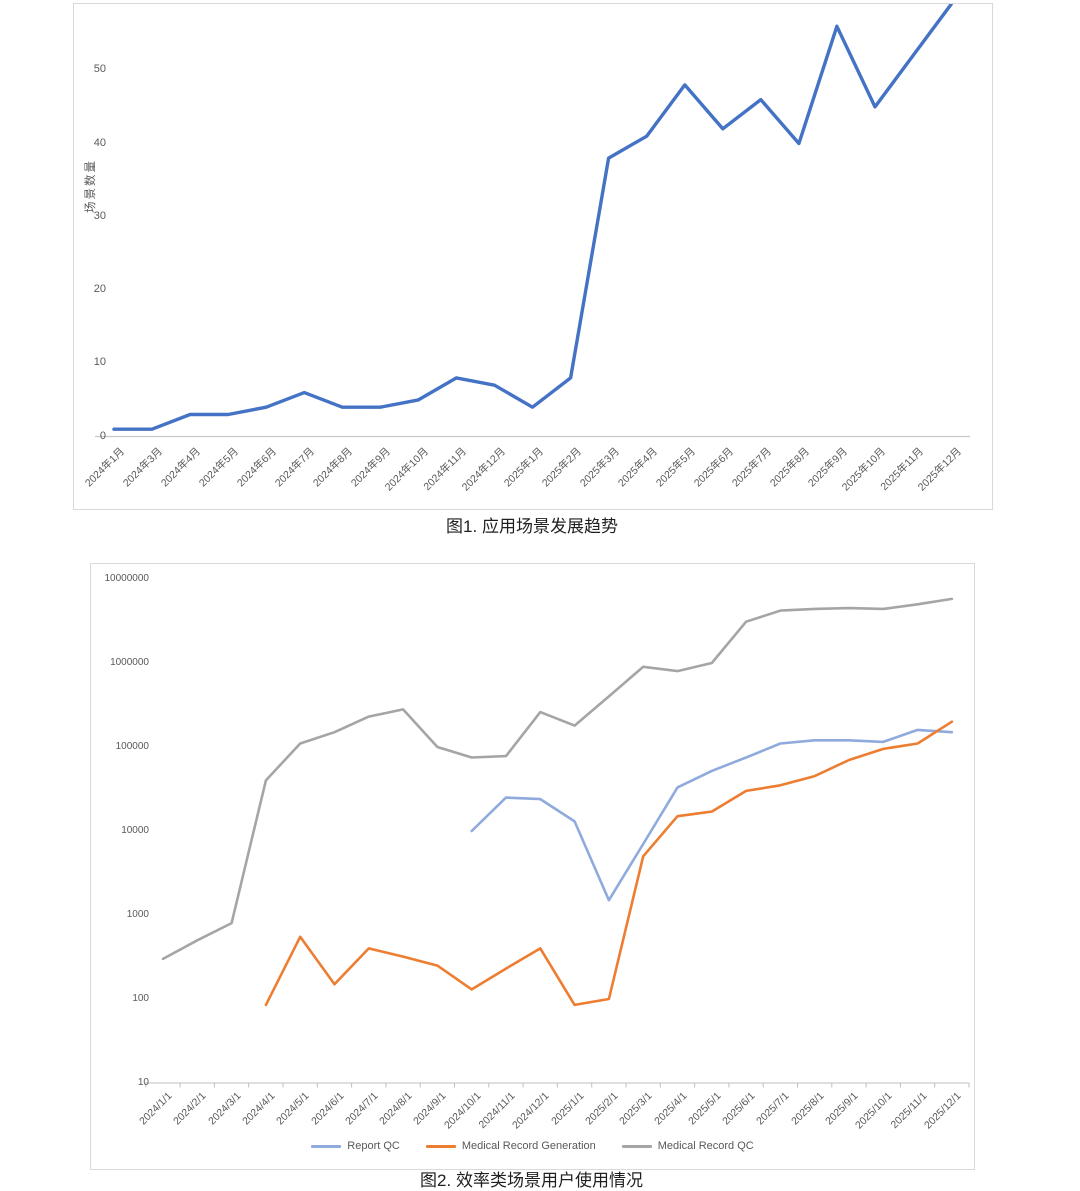 The width and height of the screenshot is (1080, 1191). What do you see at coordinates (440, 1146) in the screenshot?
I see `legend-line-swatch-medical-record-generation` at bounding box center [440, 1146].